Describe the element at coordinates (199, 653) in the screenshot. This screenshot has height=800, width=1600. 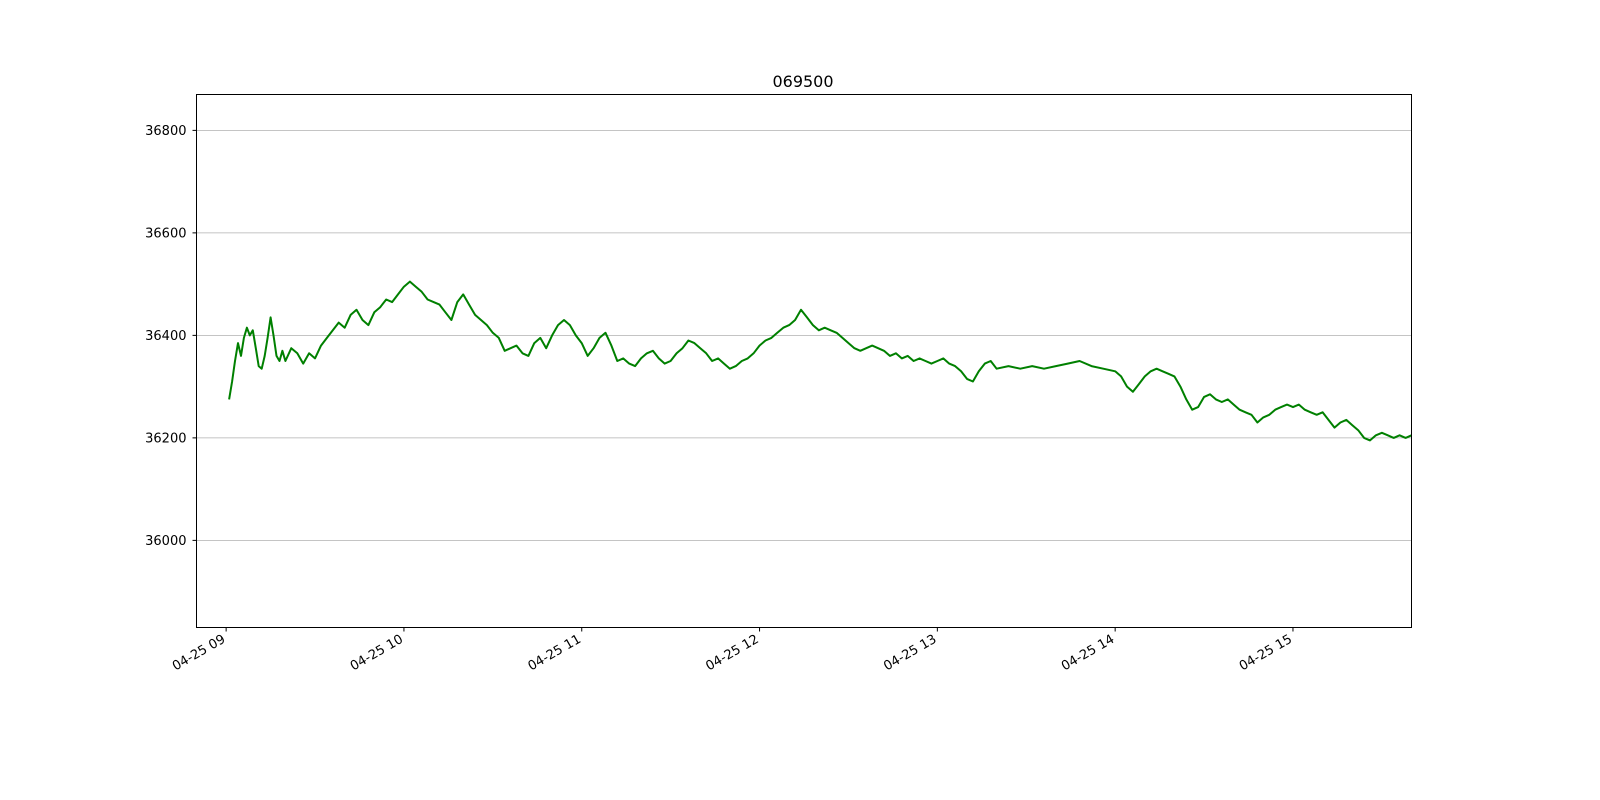
I see `x-tick-label: 04-25 09` at that location.